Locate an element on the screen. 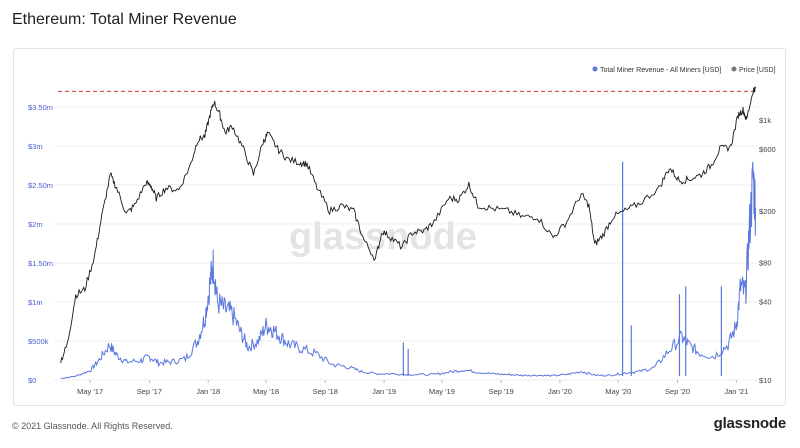 This screenshot has height=448, width=800. legend-price-label: Price [USD] is located at coordinates (757, 70).